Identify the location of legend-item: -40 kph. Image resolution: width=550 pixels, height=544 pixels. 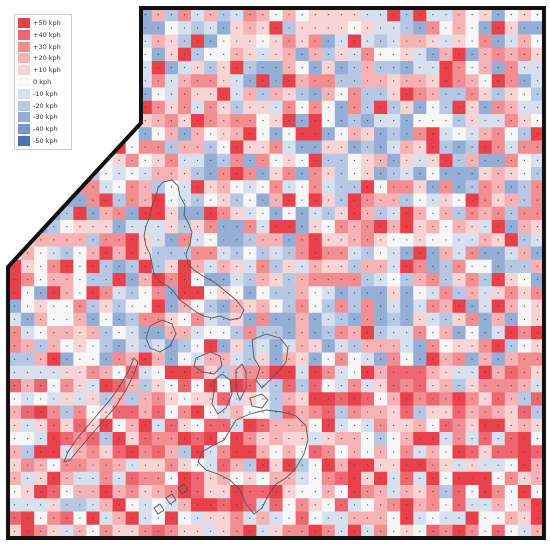
(43, 129).